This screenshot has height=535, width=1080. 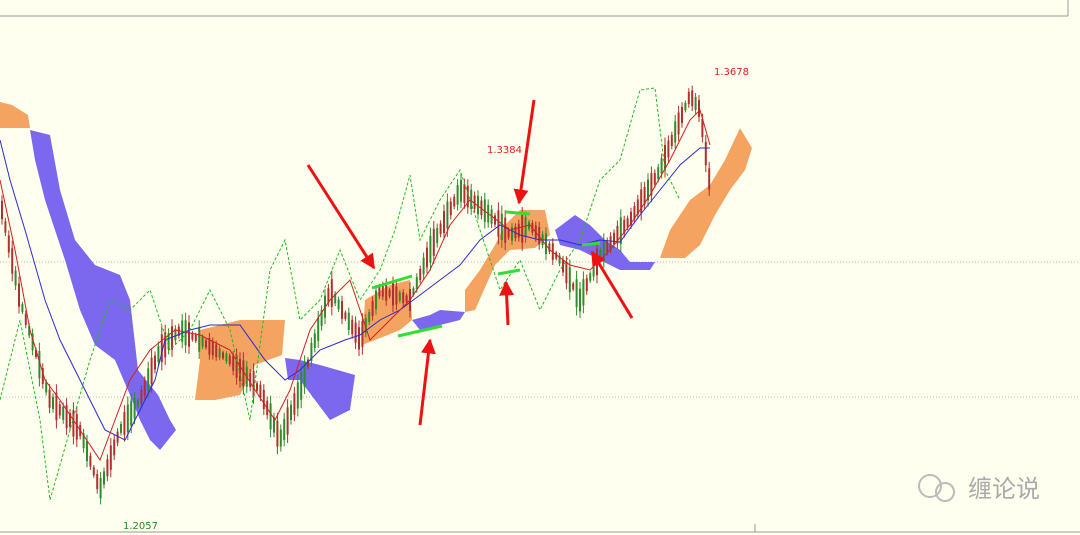 What do you see at coordinates (979, 488) in the screenshot?
I see `watermark: 缠论说` at bounding box center [979, 488].